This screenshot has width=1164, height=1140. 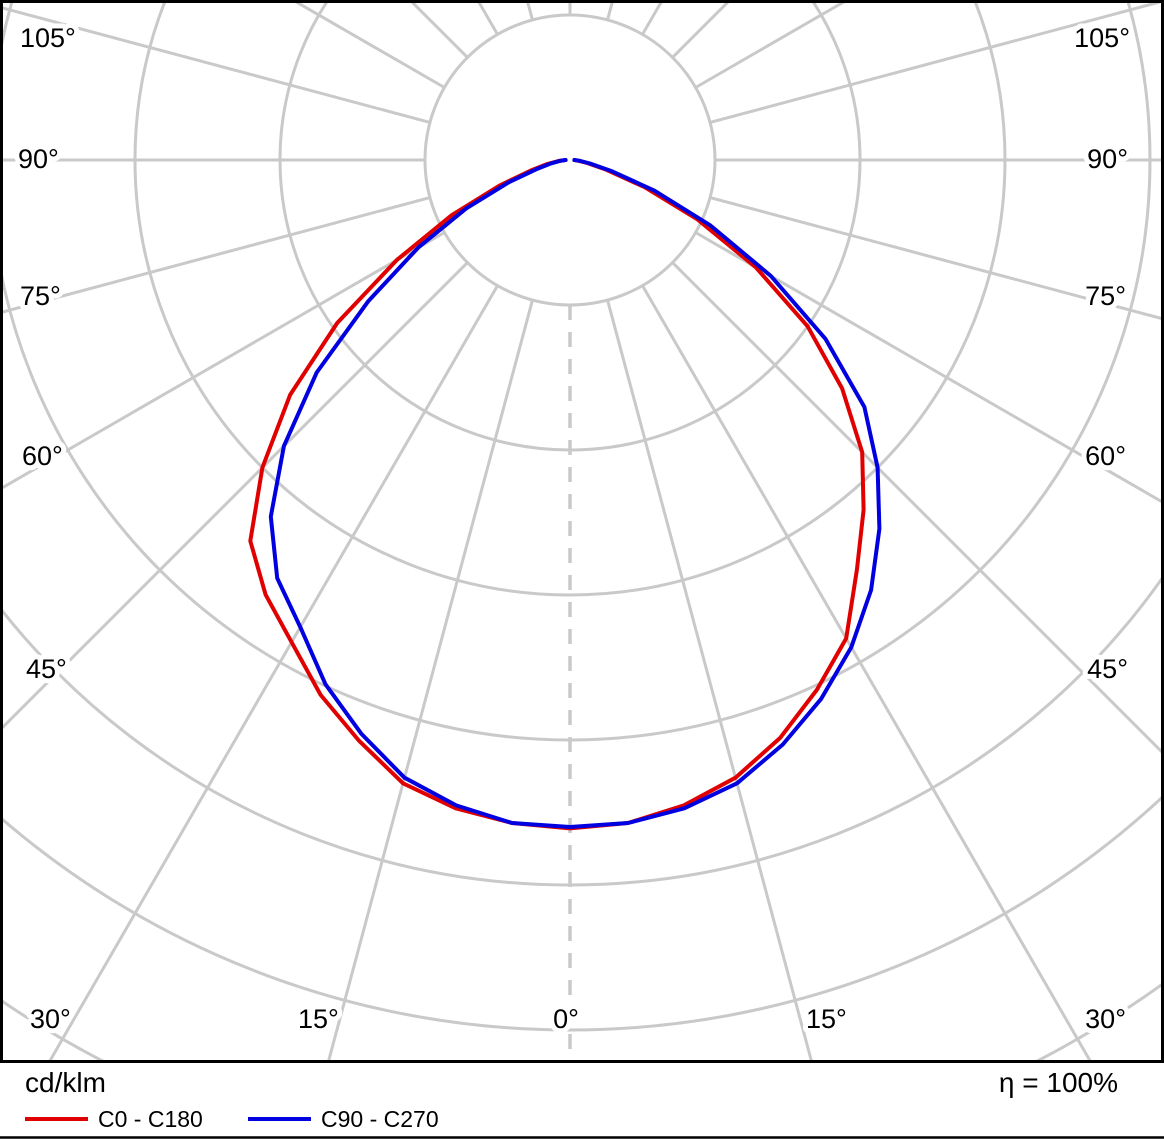 I want to click on grid-ring, so click(x=570, y=160).